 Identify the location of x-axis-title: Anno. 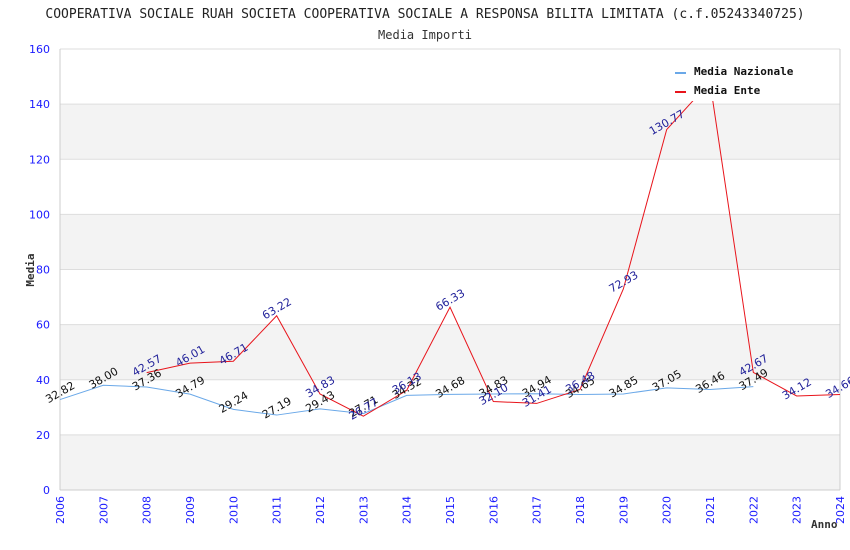
(824, 524).